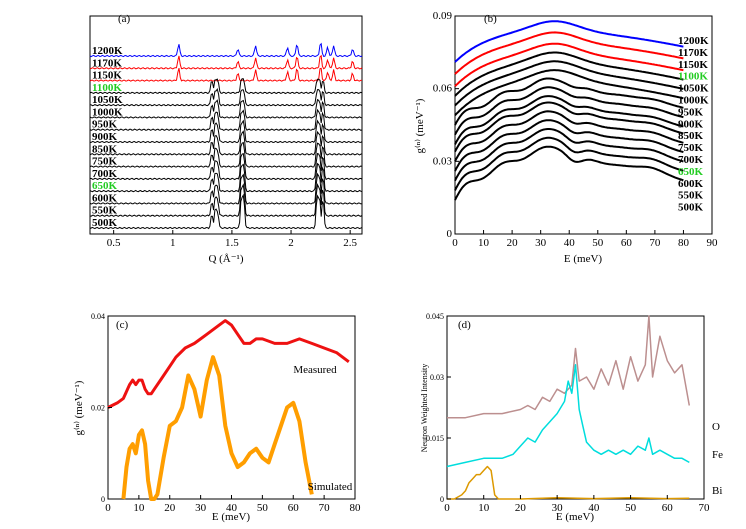  What do you see at coordinates (105, 186) in the screenshot?
I see `panel-a-temp-label: 650K` at bounding box center [105, 186].